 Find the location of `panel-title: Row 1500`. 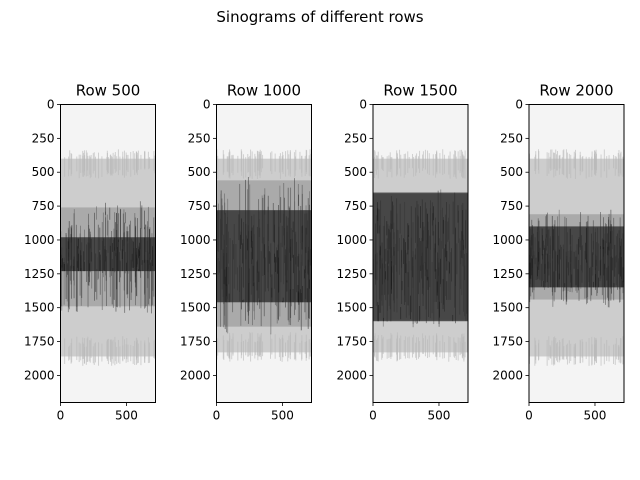

panel-title: Row 1500 is located at coordinates (420, 91).